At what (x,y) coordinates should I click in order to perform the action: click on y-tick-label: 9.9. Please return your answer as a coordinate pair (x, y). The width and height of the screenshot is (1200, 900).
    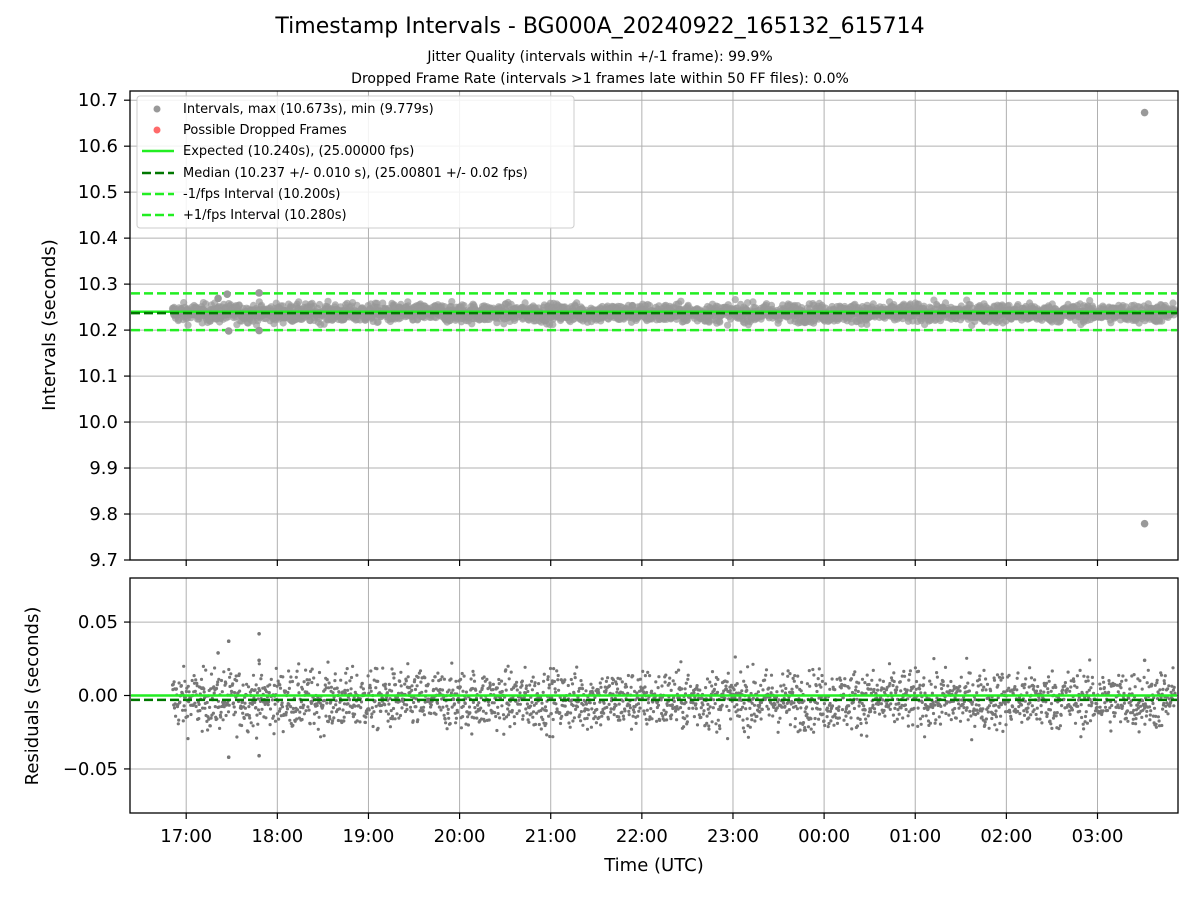
    Looking at the image, I should click on (103, 468).